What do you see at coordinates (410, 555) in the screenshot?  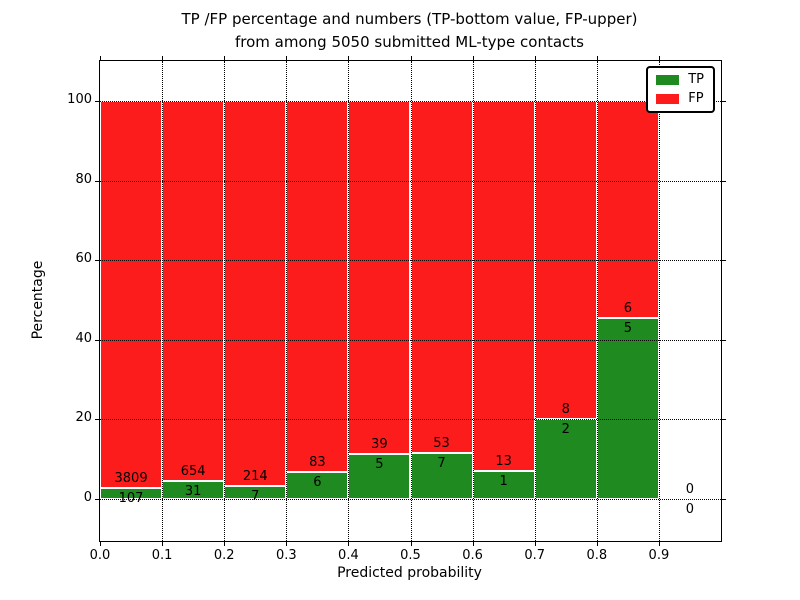 I see `x-tick-label: 0.5` at bounding box center [410, 555].